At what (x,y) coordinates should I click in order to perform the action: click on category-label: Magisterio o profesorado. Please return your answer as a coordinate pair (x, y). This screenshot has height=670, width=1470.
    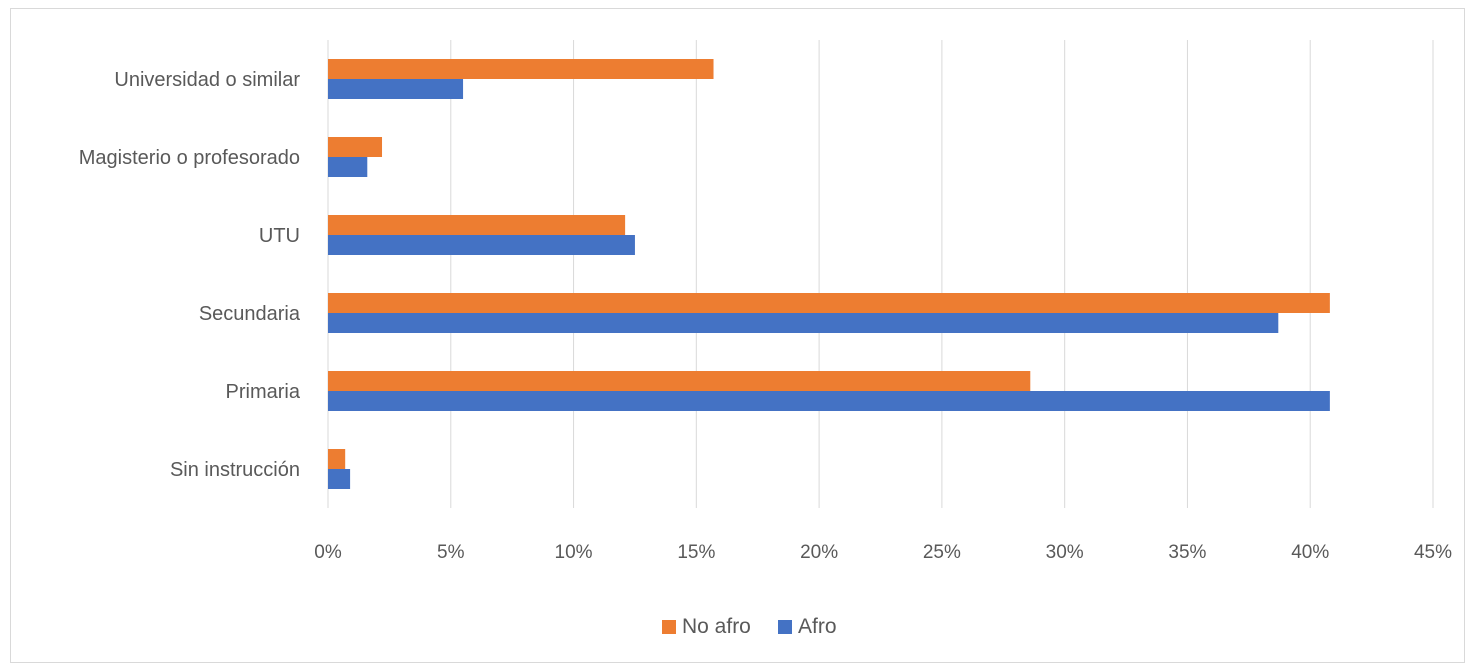
    Looking at the image, I should click on (189, 158).